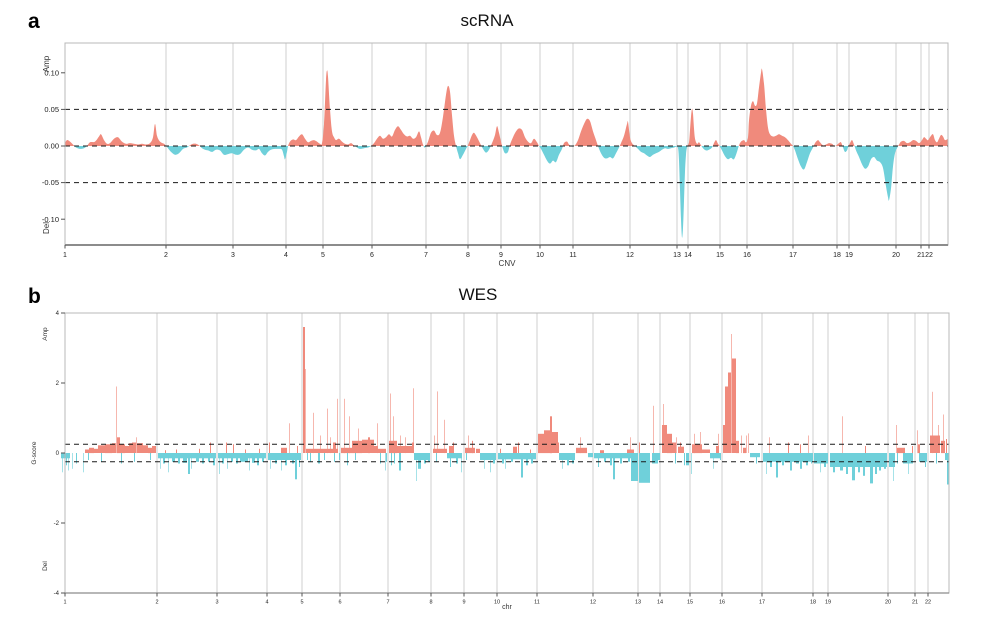 Image resolution: width=984 pixels, height=618 pixels. I want to click on x-tick-label: 4, so click(266, 603).